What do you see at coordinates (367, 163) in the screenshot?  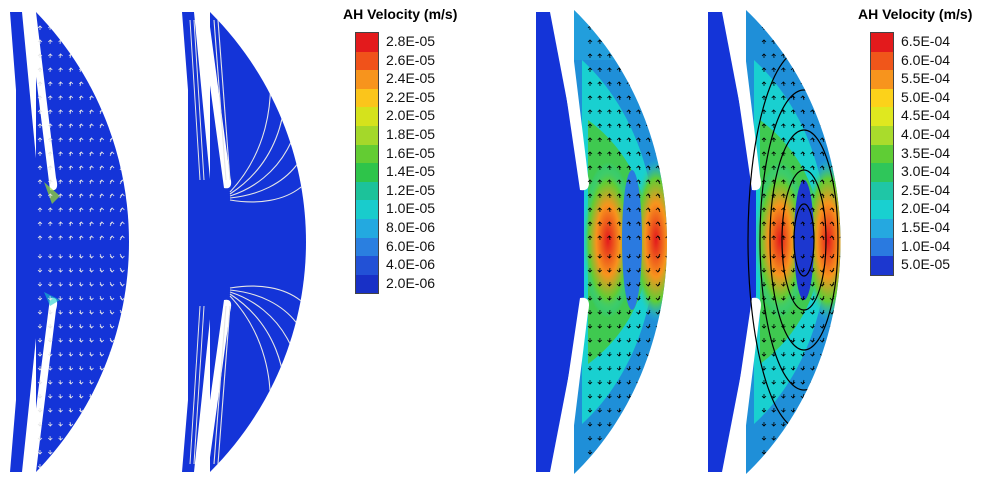 I see `legend-color-scale` at bounding box center [367, 163].